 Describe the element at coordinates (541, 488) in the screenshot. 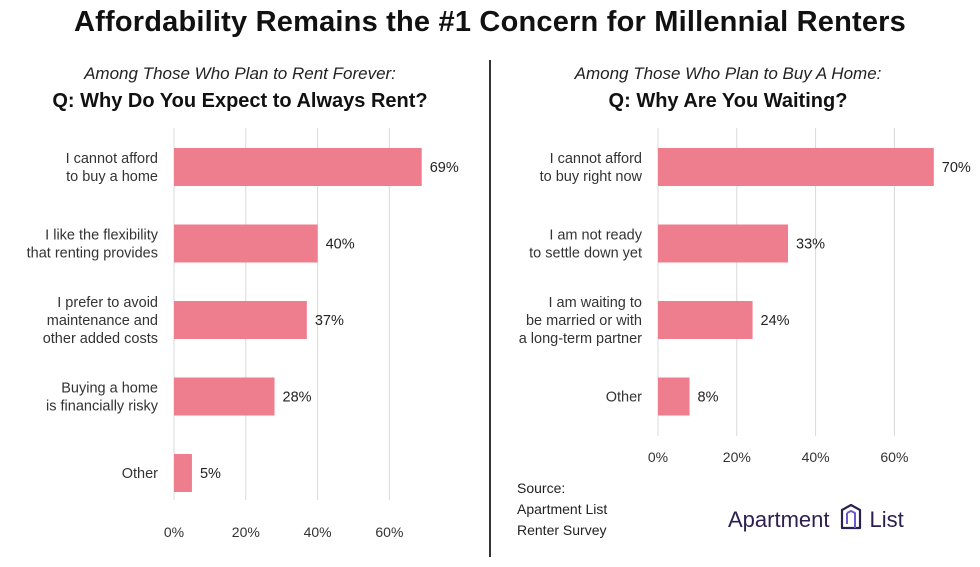

I see `source-label: Source:` at that location.